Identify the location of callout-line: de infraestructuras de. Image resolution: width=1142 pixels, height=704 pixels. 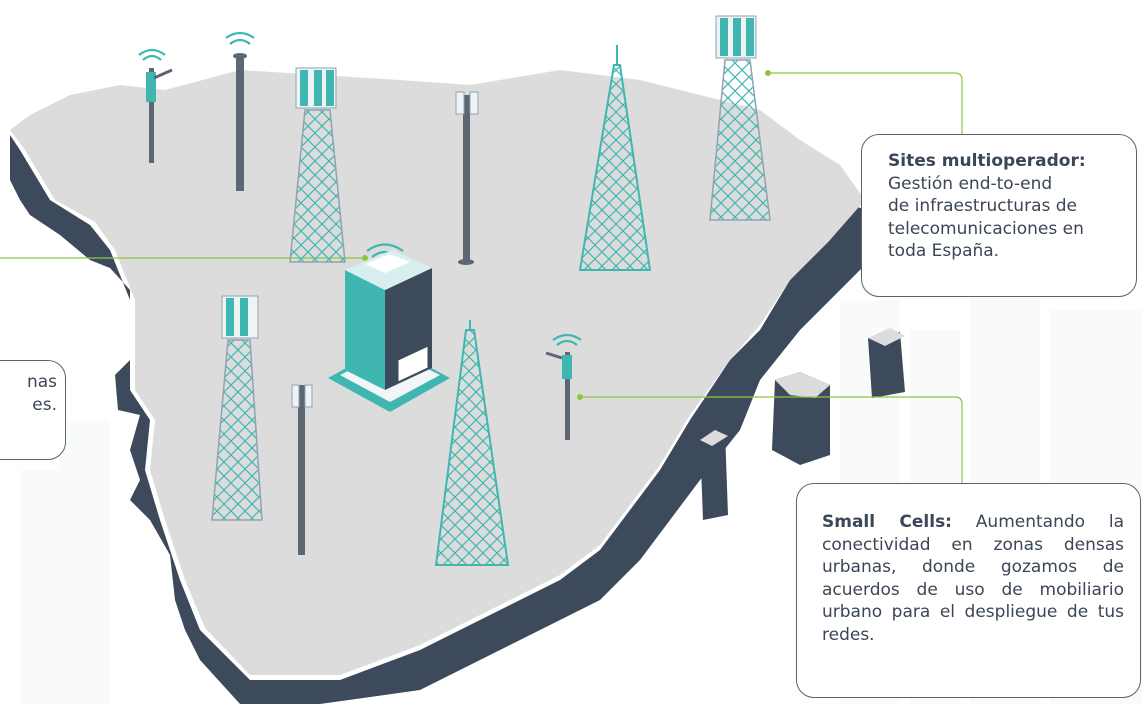
(982, 206).